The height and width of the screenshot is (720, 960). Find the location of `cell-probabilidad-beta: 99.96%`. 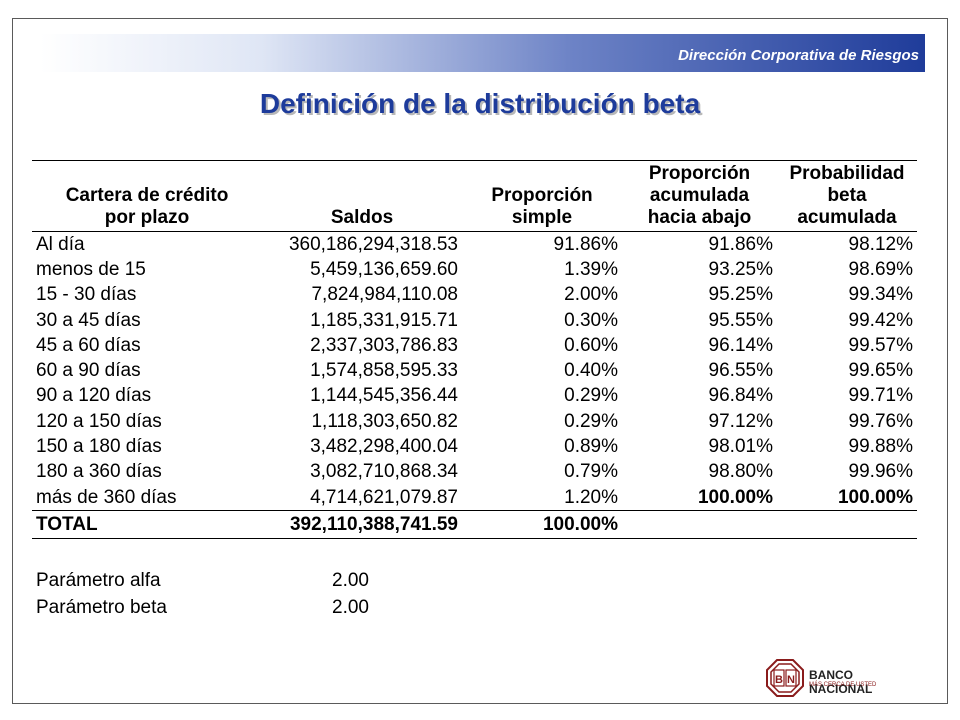

cell-probabilidad-beta: 99.96% is located at coordinates (880, 472).